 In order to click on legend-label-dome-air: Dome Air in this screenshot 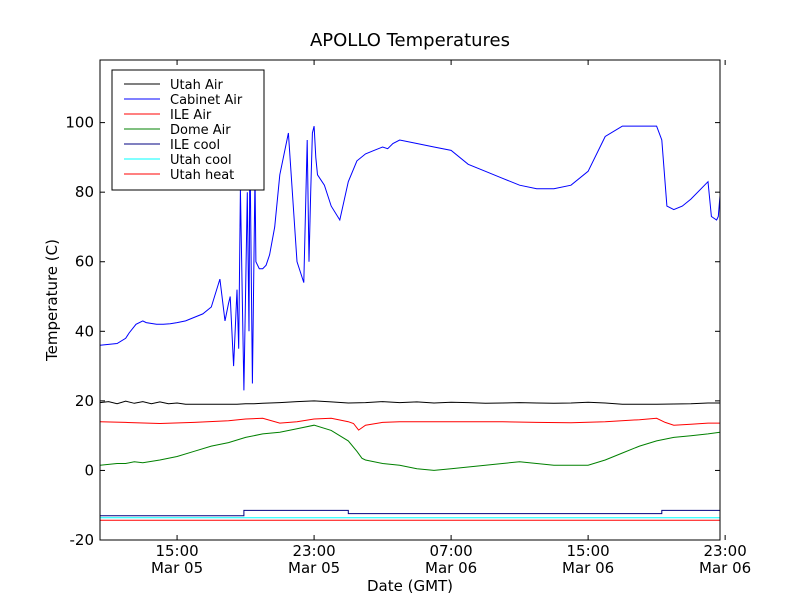, I will do `click(200, 130)`.